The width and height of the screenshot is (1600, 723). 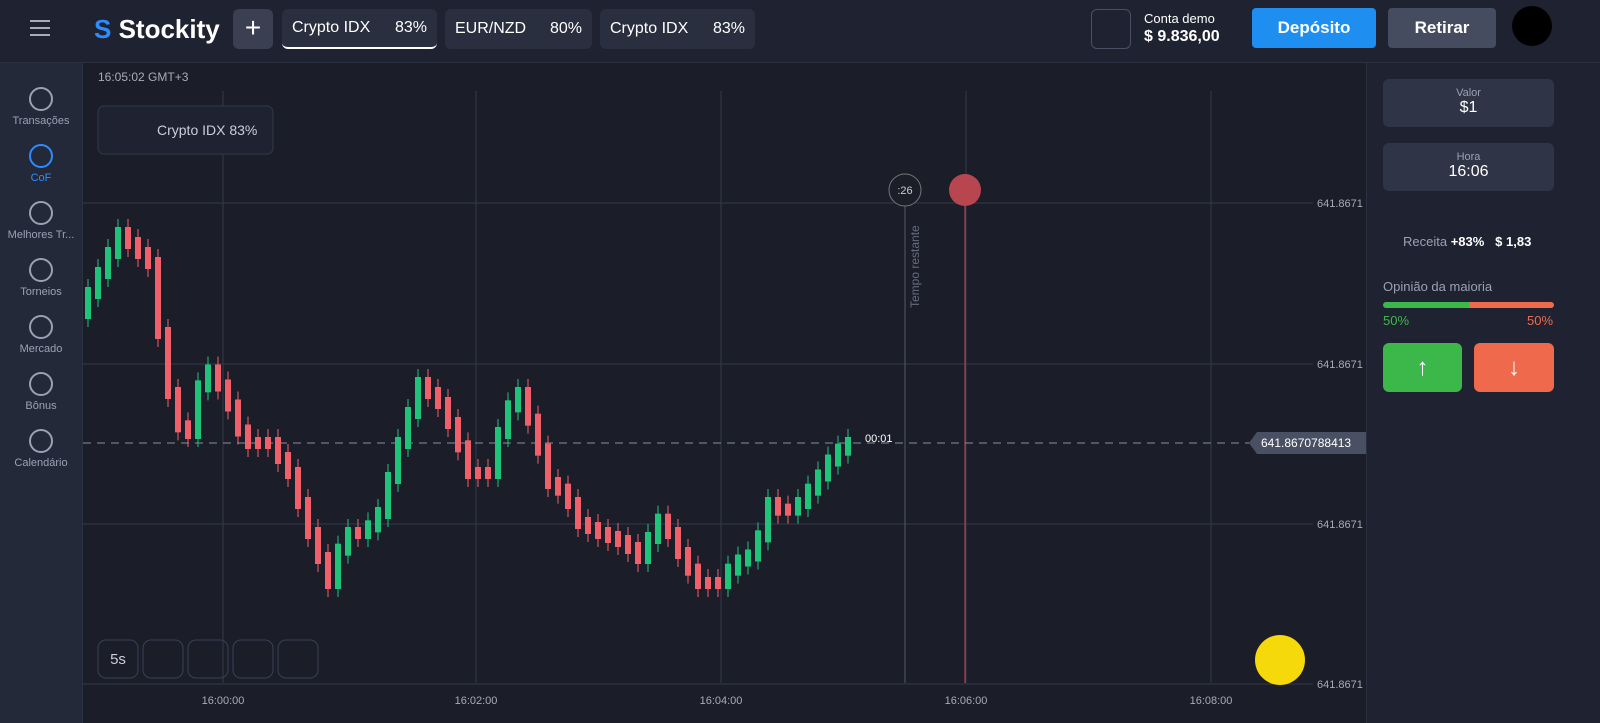 I want to click on nav-label: Calendário, so click(x=41, y=463).